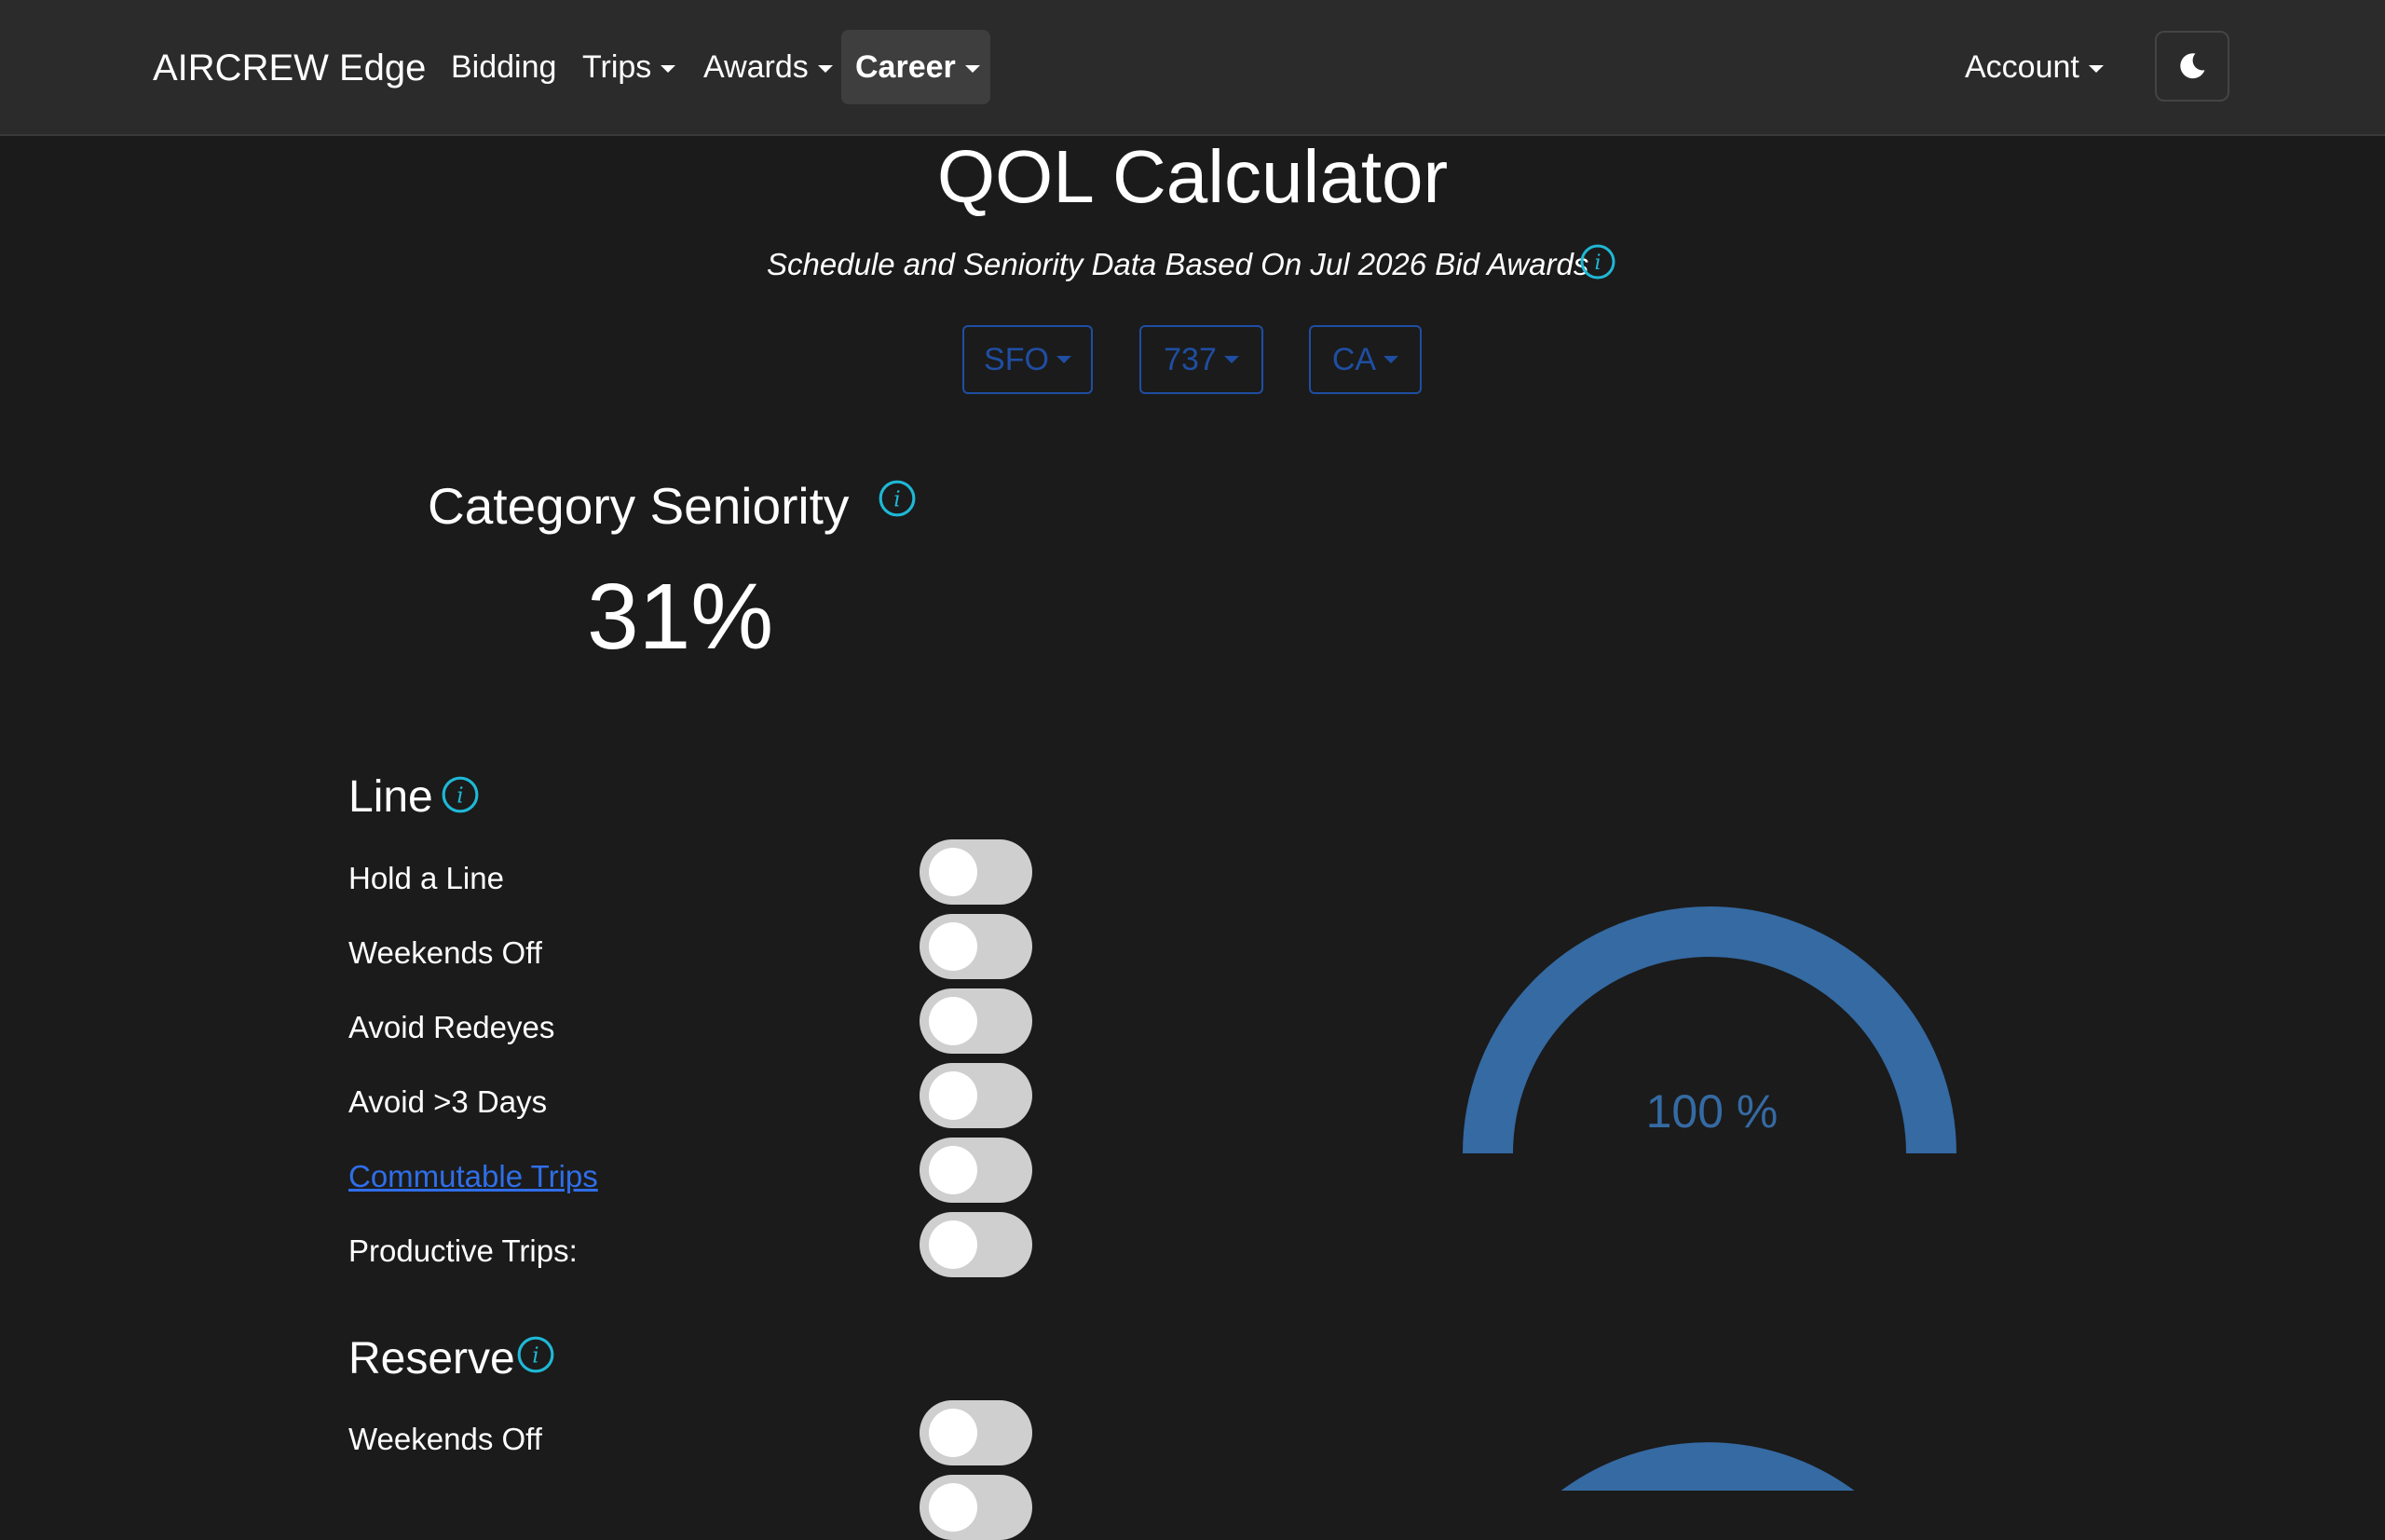 The height and width of the screenshot is (1540, 2385). I want to click on seniority-info-icon: i, so click(898, 498).